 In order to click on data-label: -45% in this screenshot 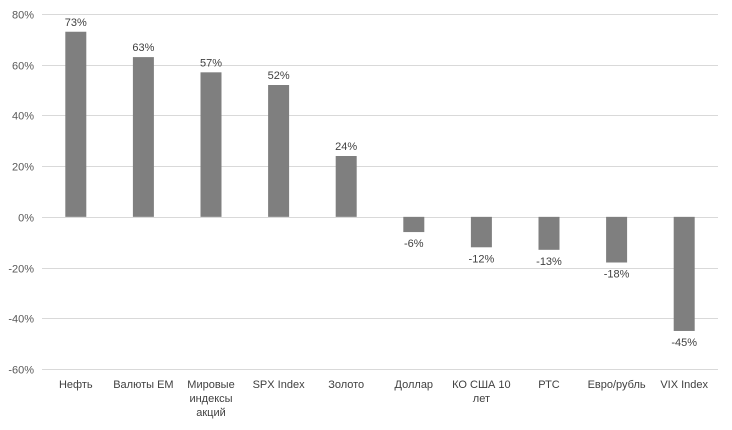, I will do `click(684, 343)`.